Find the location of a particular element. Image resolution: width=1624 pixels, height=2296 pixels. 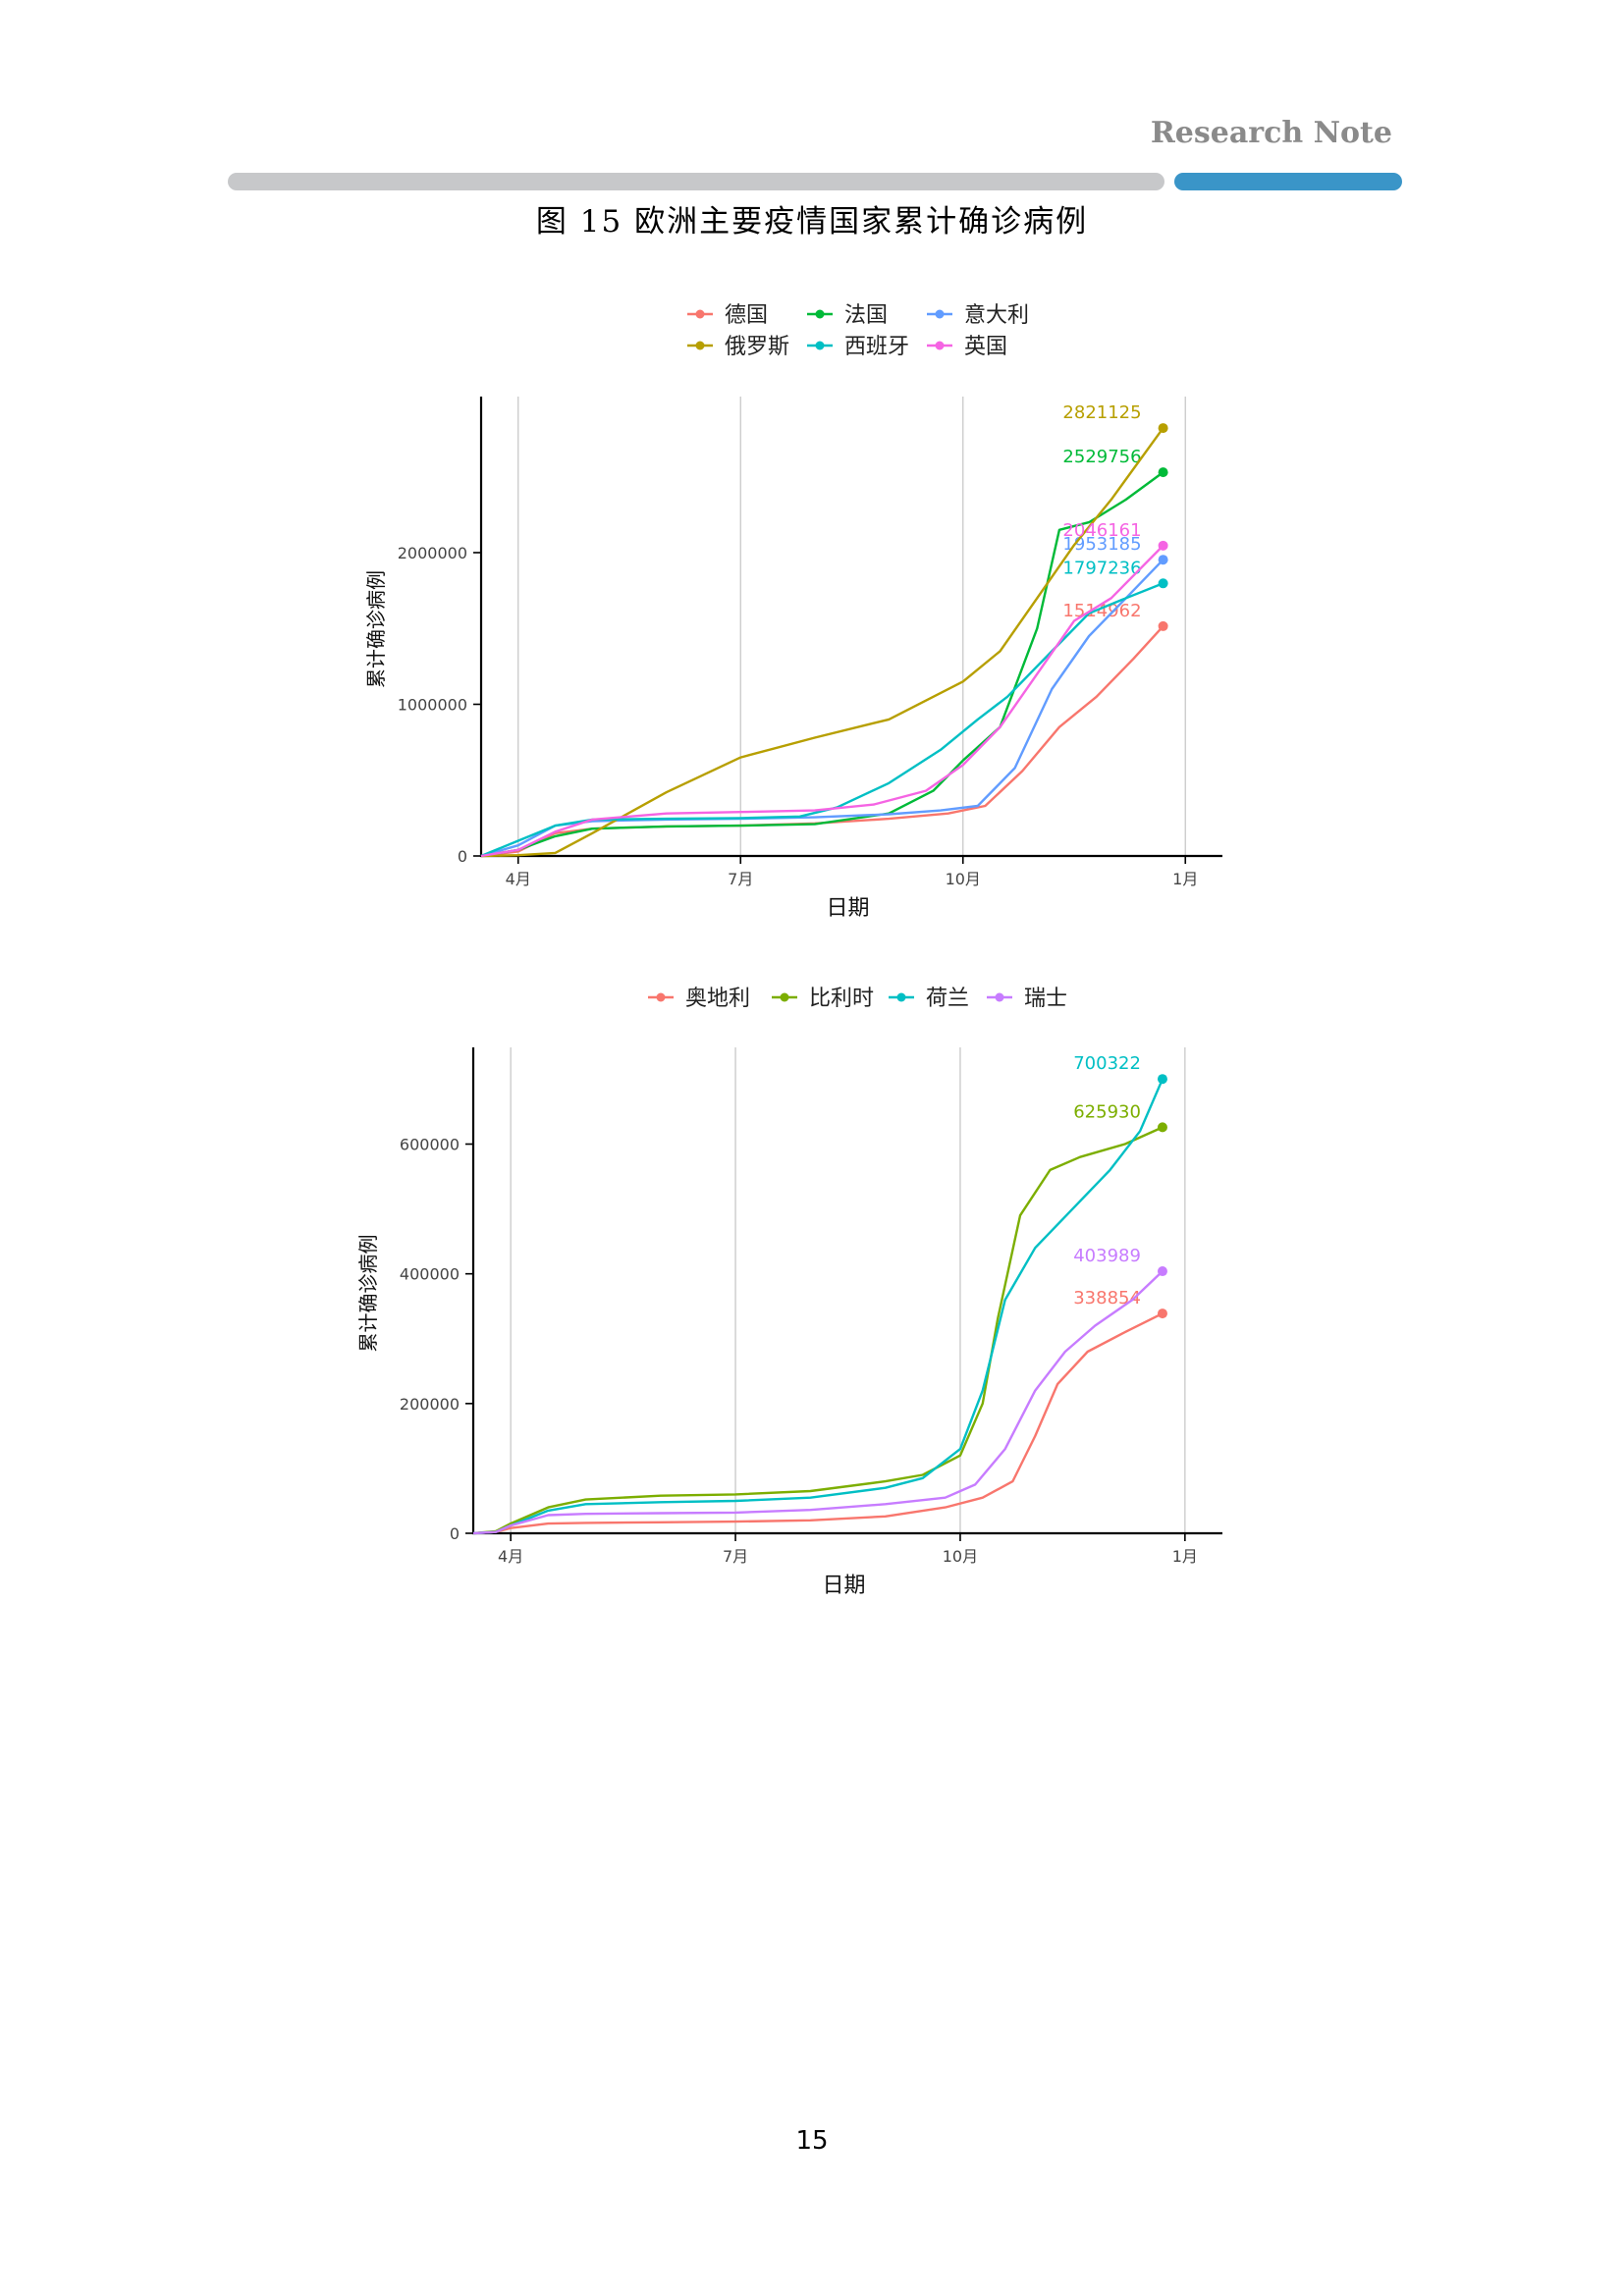

legend-label: 意大利 is located at coordinates (996, 315).